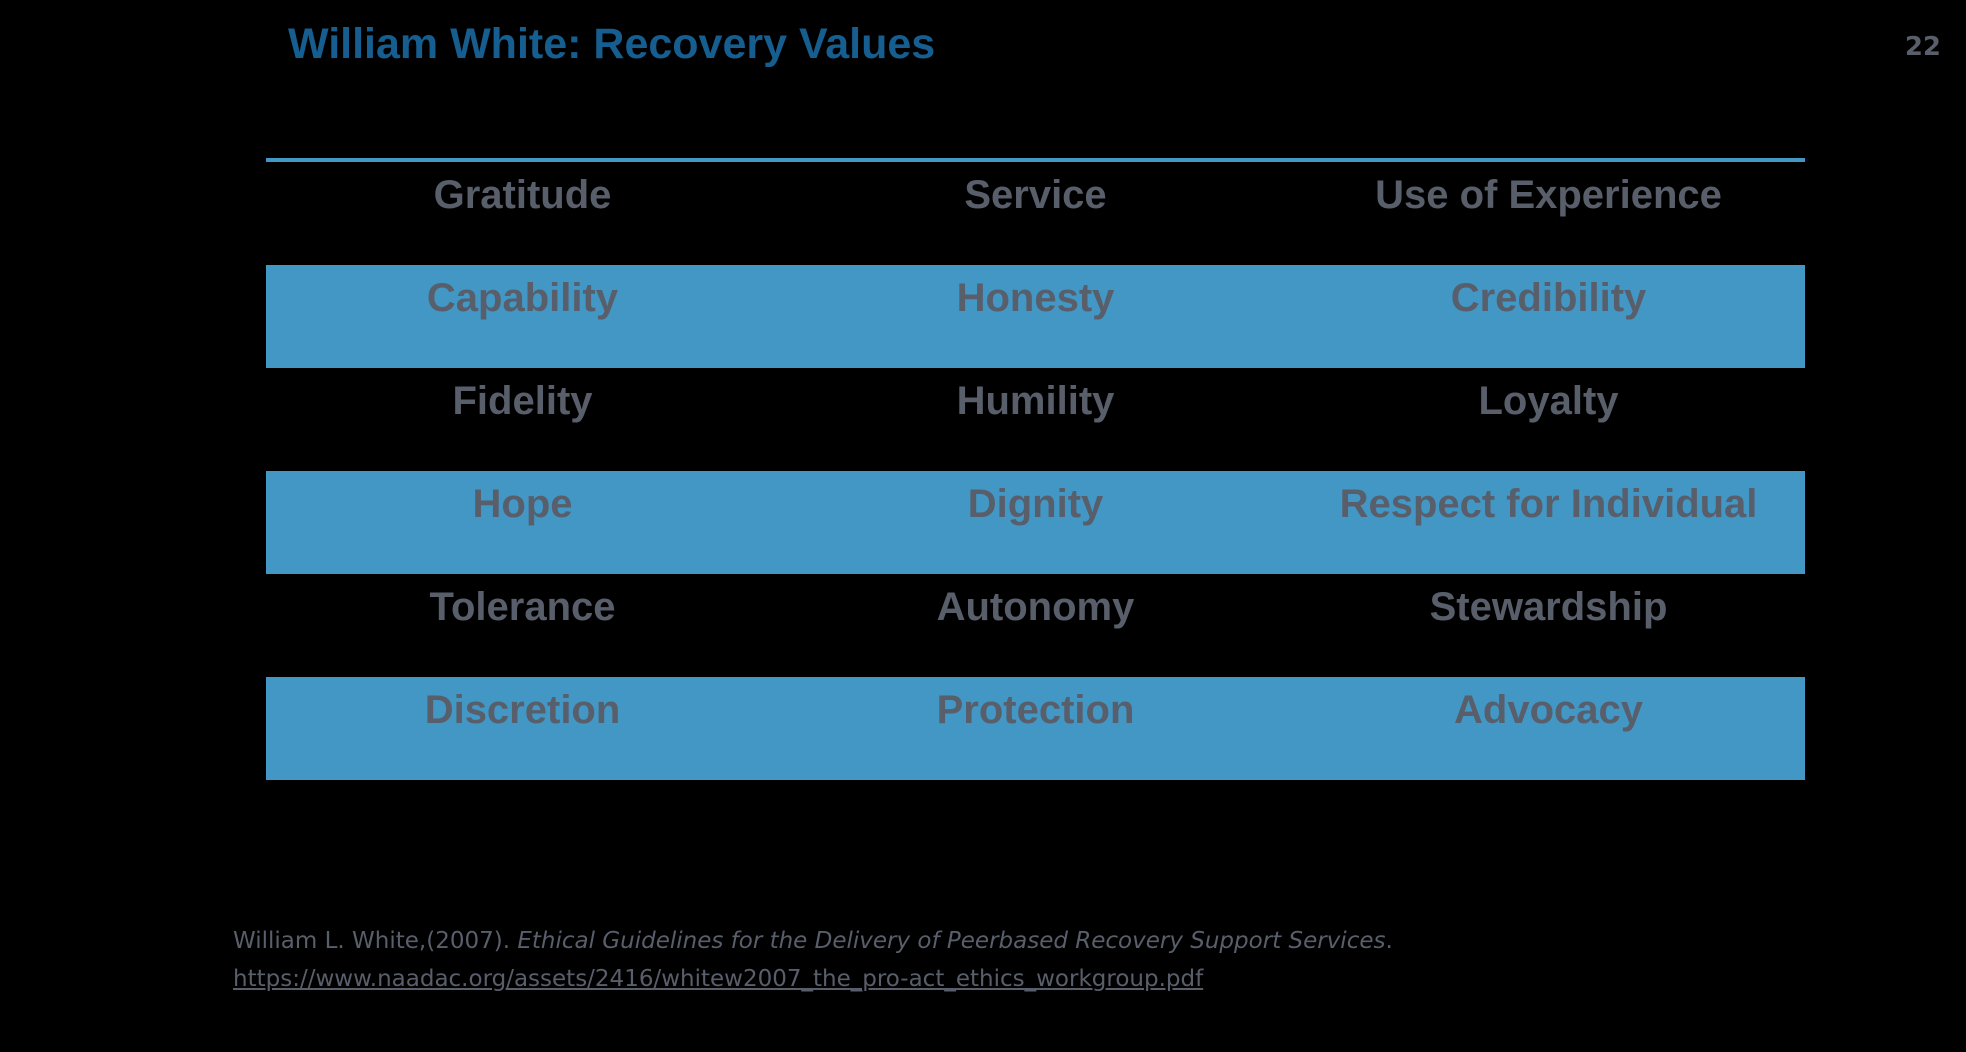 The height and width of the screenshot is (1052, 1966). Describe the element at coordinates (1548, 298) in the screenshot. I see `value-cell: Credibility` at that location.